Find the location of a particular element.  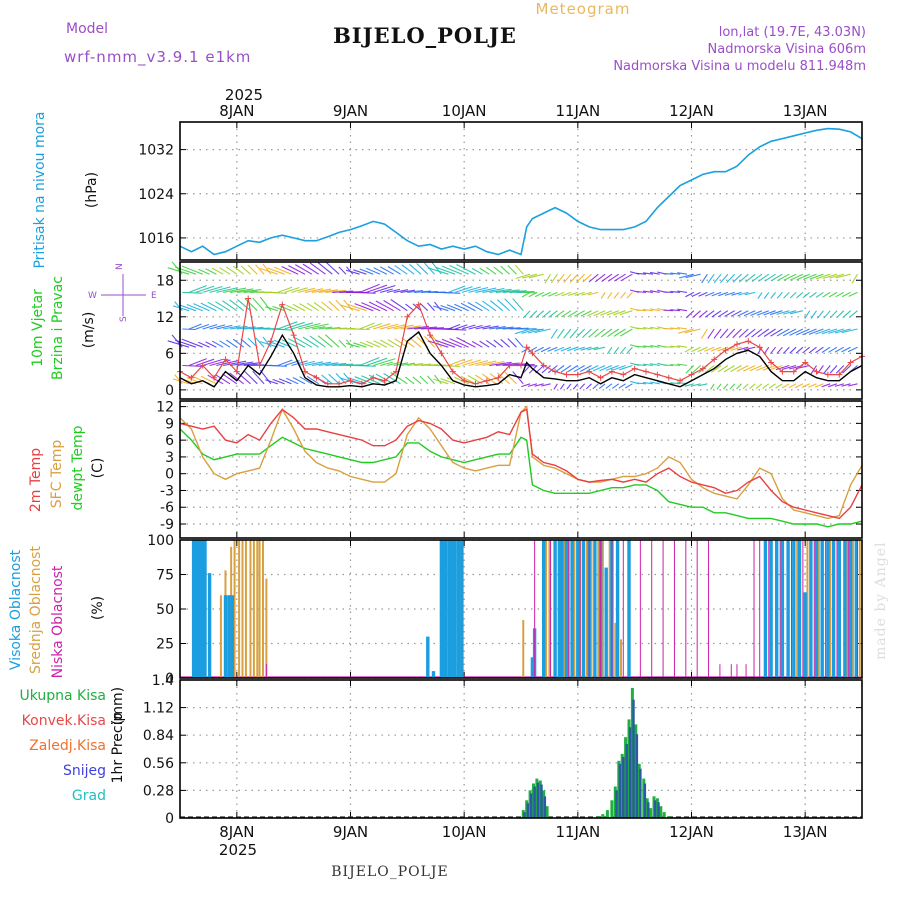

ytick-label: 6 is located at coordinates (169, 441).